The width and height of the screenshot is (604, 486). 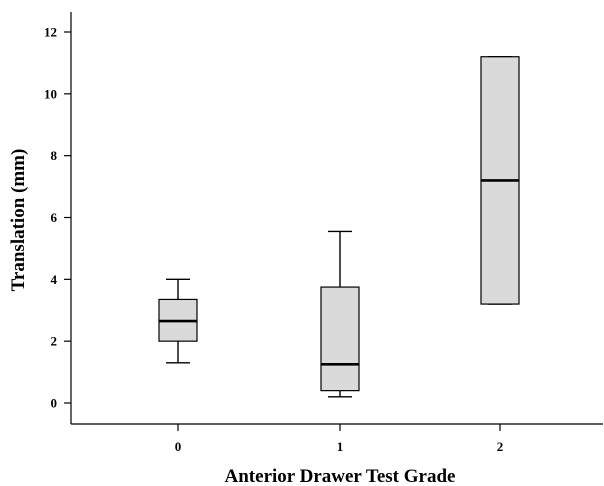 I want to click on iqr-box, so click(x=340, y=339).